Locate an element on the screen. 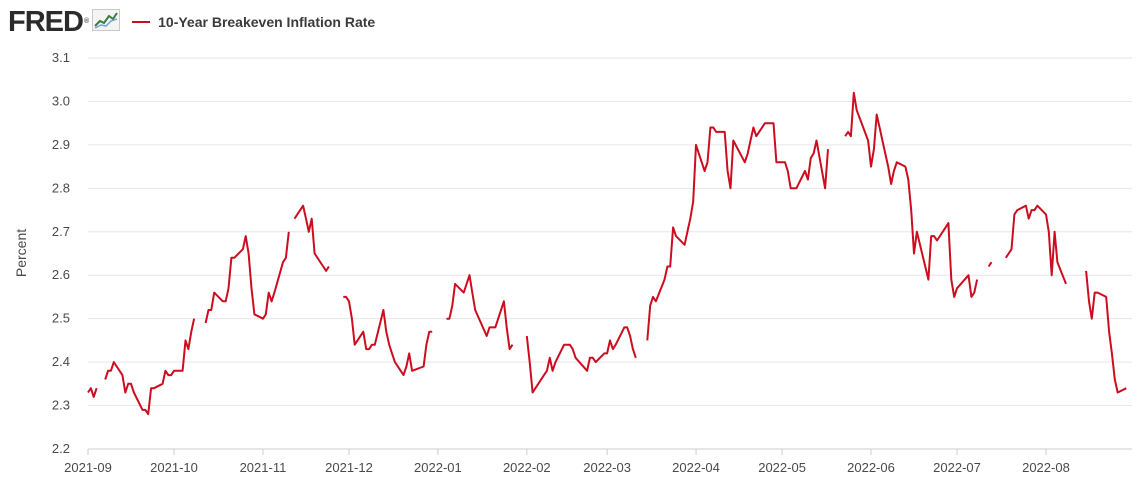  y-tick-label: 2.4 is located at coordinates (61, 361).